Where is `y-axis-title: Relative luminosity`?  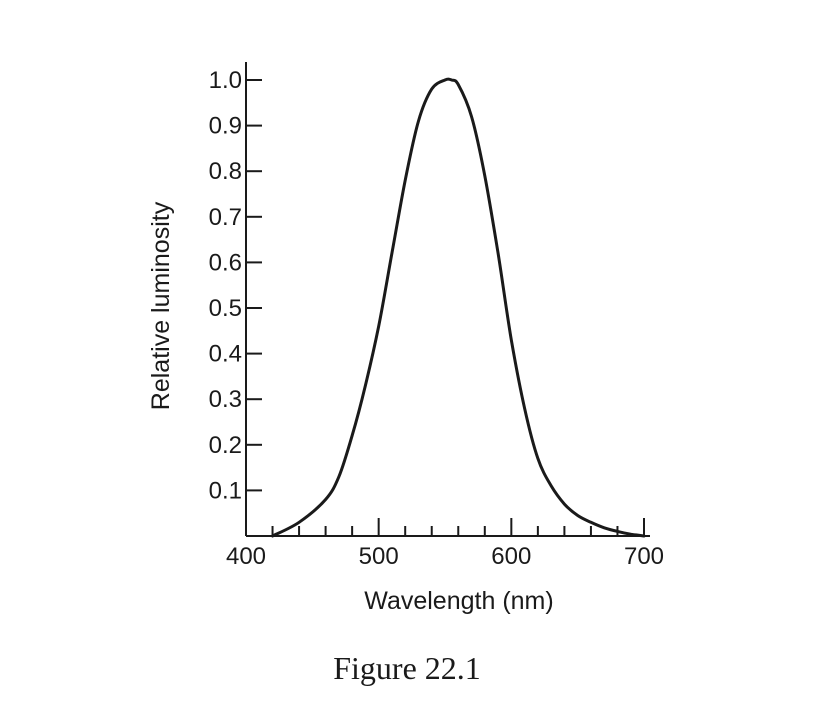 y-axis-title: Relative luminosity is located at coordinates (161, 305).